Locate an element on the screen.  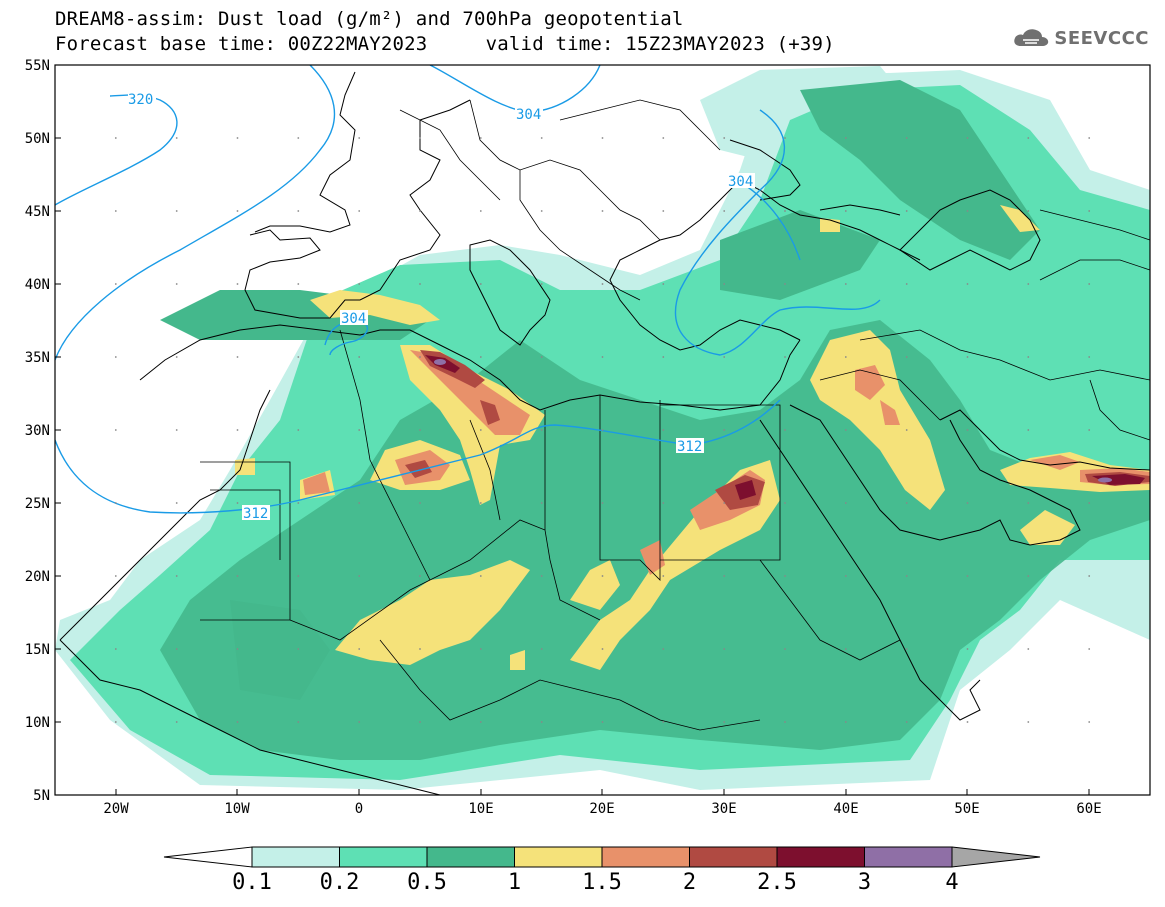
colorbar-label: 2 is located at coordinates (689, 882).